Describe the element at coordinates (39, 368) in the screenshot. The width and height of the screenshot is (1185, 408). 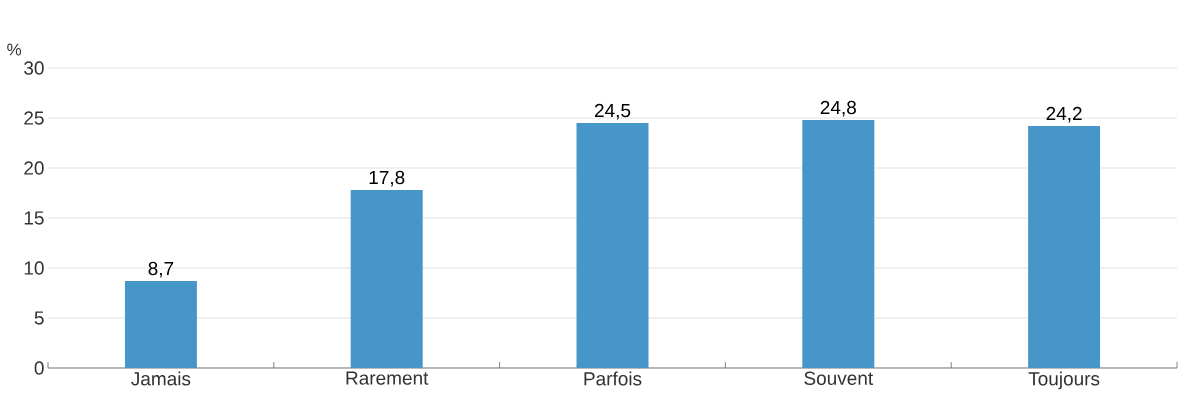
I see `y-tick-label: 0` at that location.